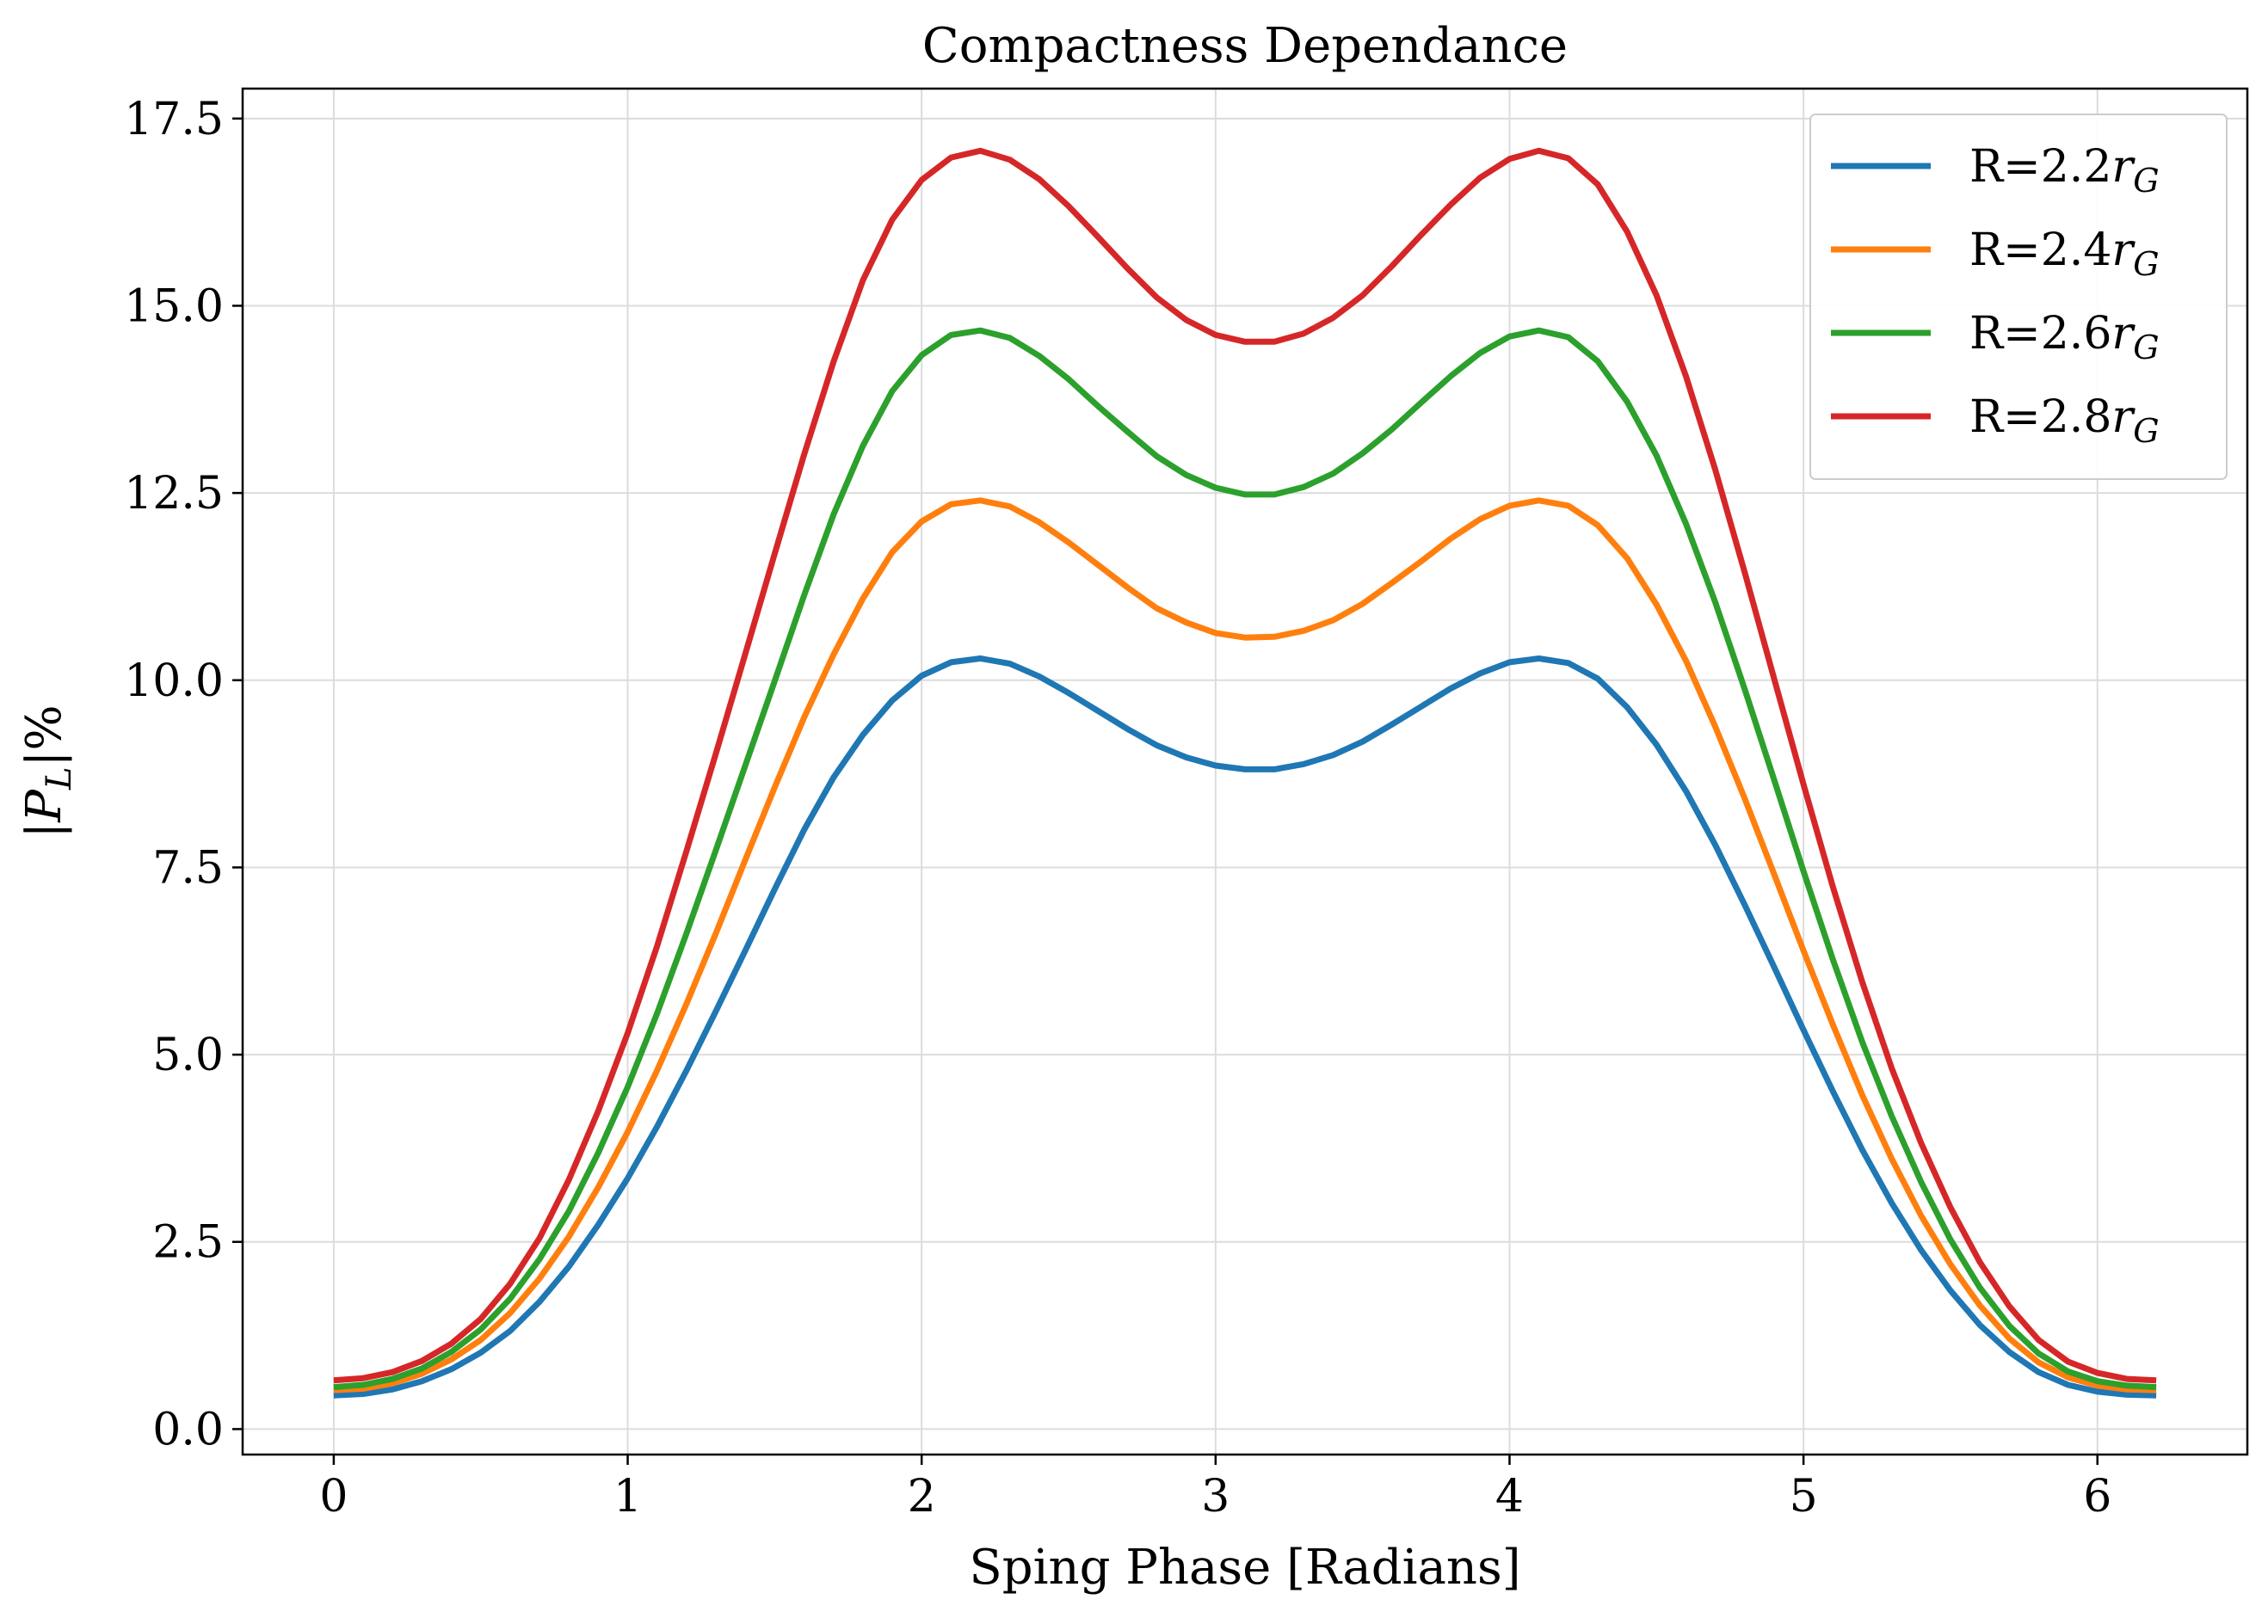 The image size is (2268, 1624). What do you see at coordinates (47, 771) in the screenshot?
I see `y-axis-label: |PL|%` at bounding box center [47, 771].